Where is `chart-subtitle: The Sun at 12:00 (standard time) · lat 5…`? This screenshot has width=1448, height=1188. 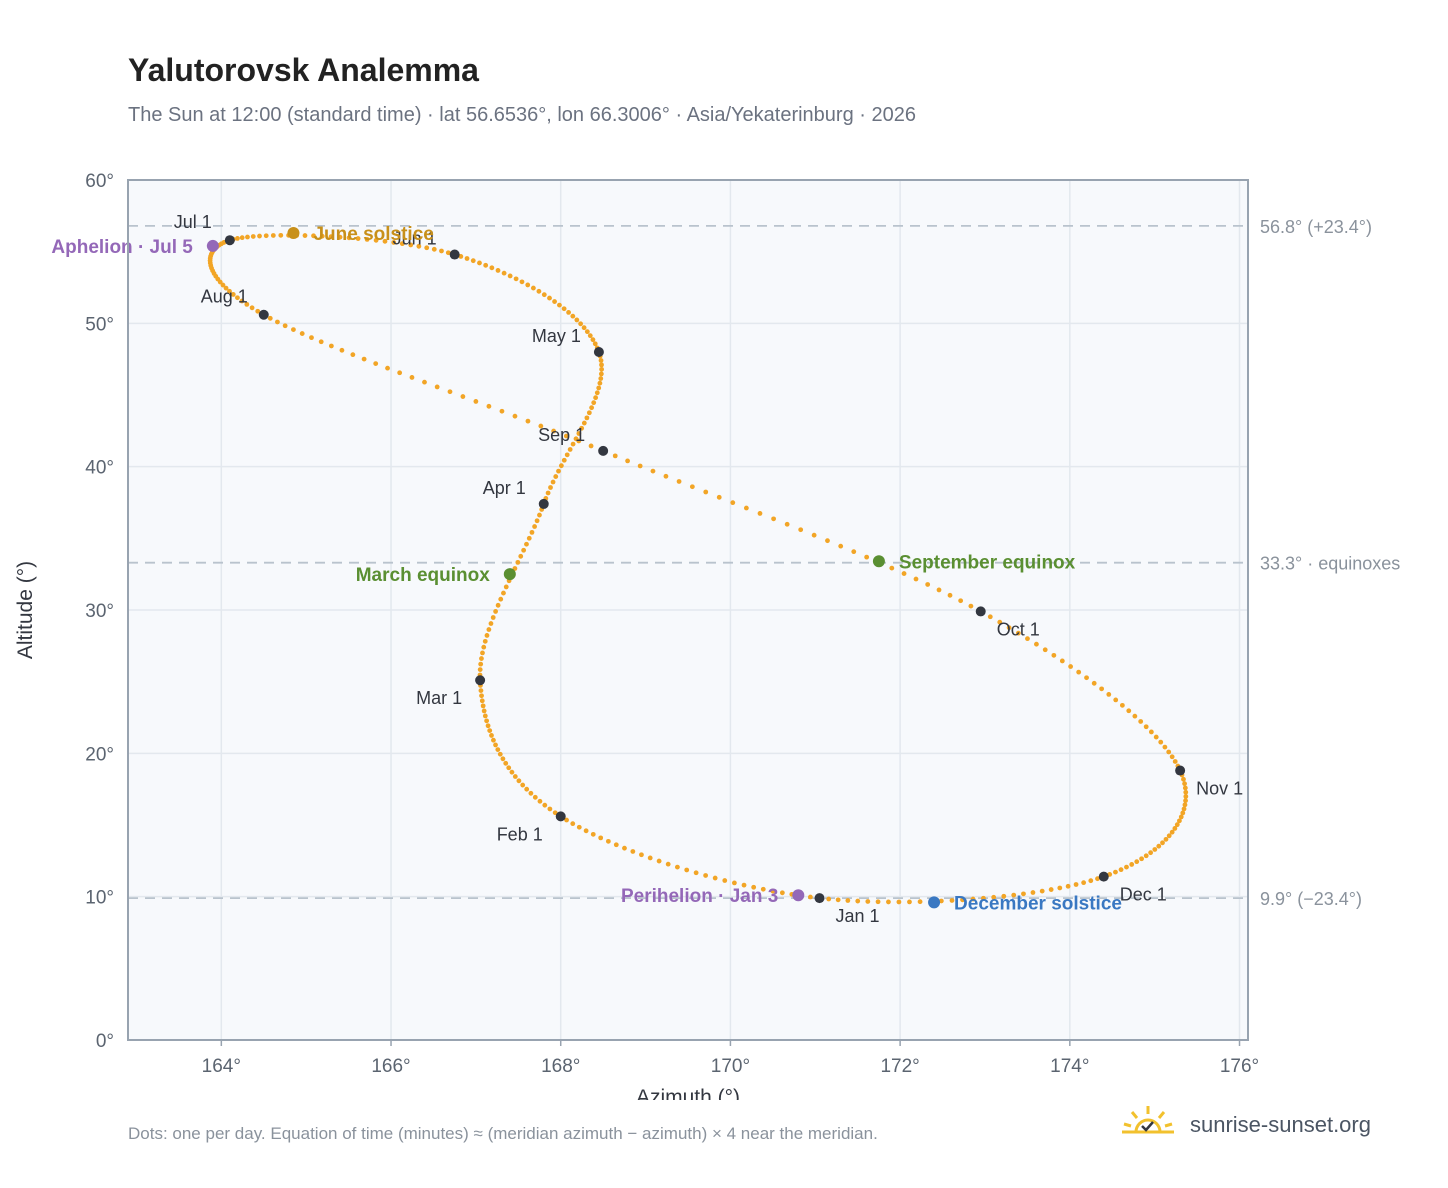
chart-subtitle: The Sun at 12:00 (standard time) · lat 5… is located at coordinates (522, 115).